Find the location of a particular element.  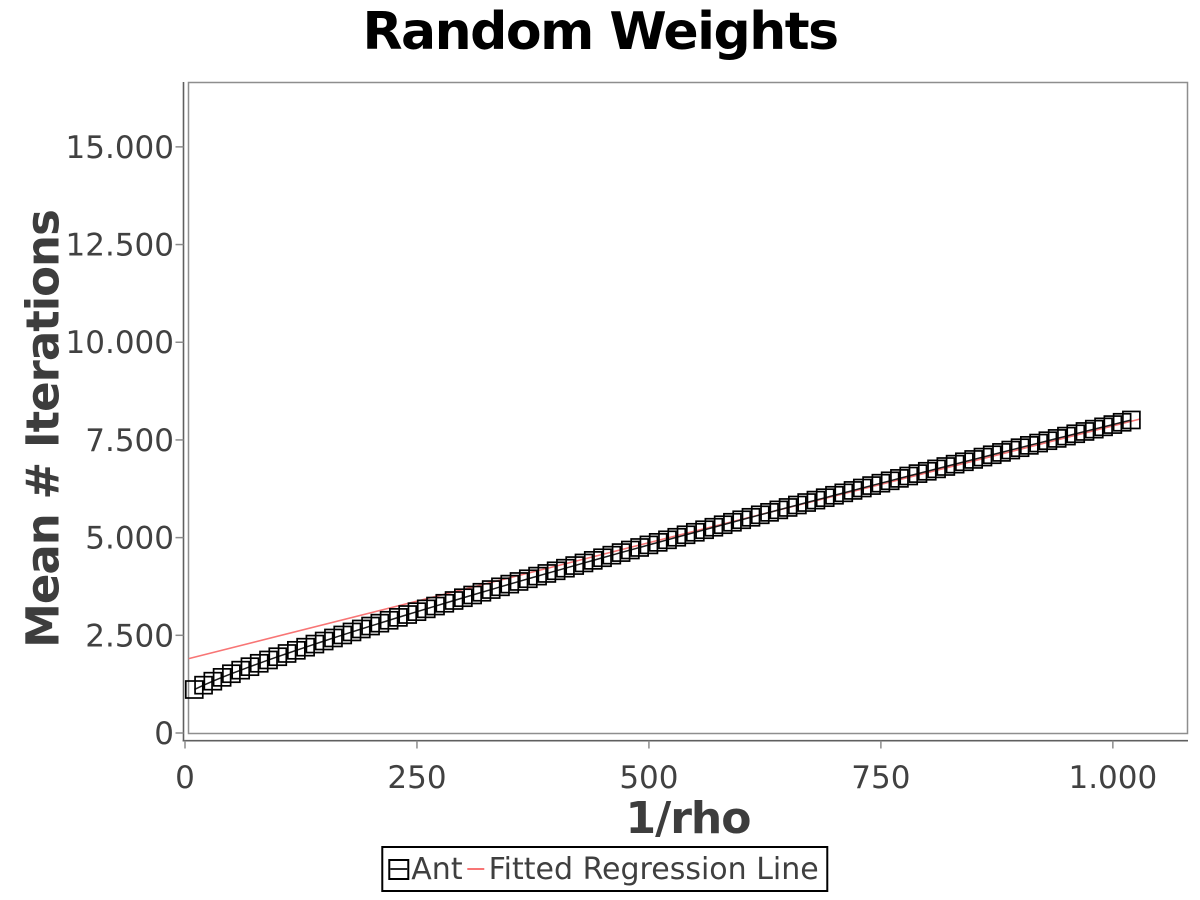

y-tick-label: 2.500 is located at coordinates (129, 636).